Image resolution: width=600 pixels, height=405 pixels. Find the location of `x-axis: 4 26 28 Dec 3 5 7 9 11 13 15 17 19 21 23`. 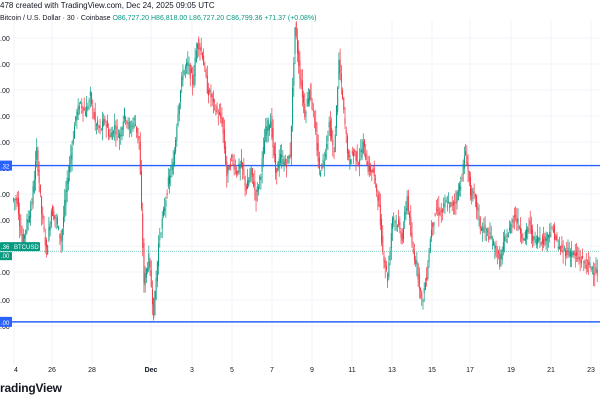

x-axis: 4 26 28 Dec 3 5 7 9 11 13 15 17 19 21 23 is located at coordinates (304, 370).